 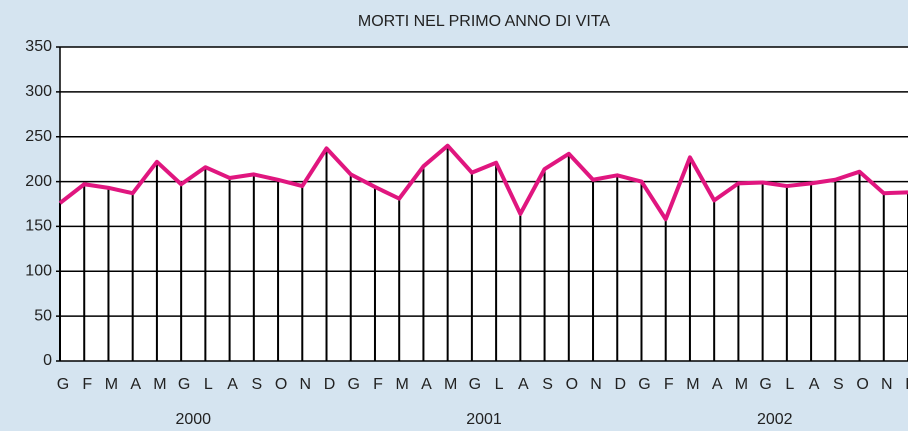 I want to click on y-tick-label: 250, so click(x=38, y=136).